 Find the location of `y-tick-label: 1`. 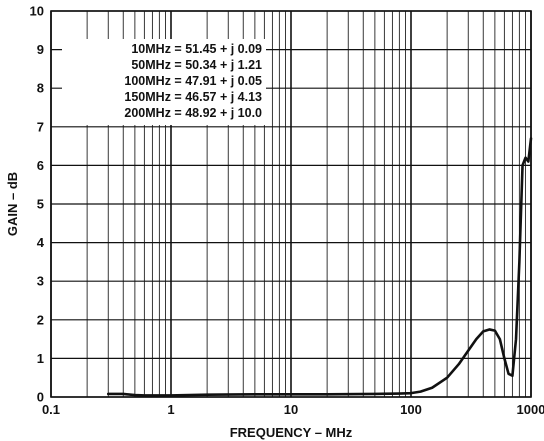

y-tick-label: 1 is located at coordinates (40, 358).